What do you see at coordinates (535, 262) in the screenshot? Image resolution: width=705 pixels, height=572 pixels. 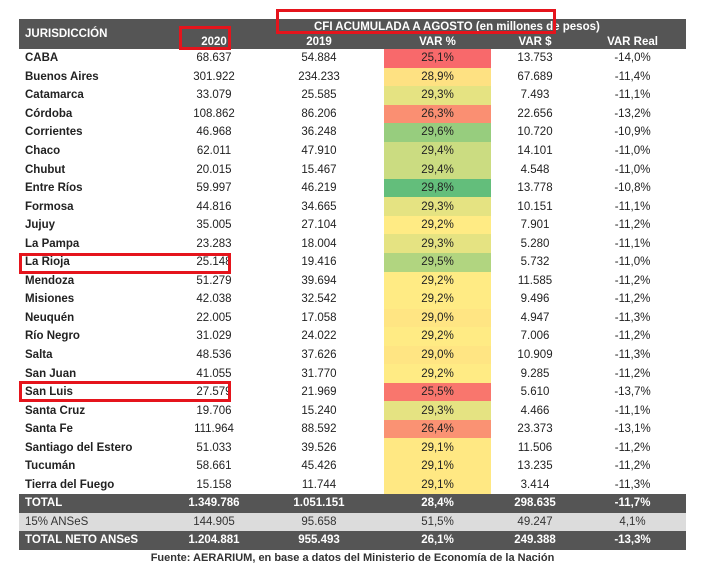 I see `var-abs-cell: 5.732` at bounding box center [535, 262].